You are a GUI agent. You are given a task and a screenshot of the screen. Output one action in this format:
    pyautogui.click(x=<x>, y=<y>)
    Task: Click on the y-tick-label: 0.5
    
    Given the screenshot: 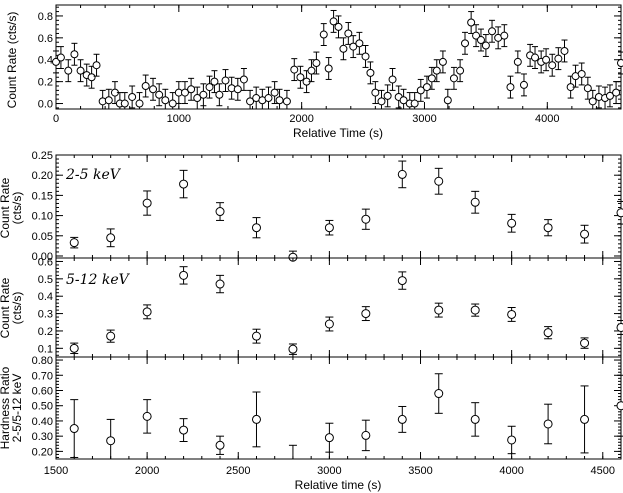 What is the action you would take?
    pyautogui.click(x=45, y=280)
    